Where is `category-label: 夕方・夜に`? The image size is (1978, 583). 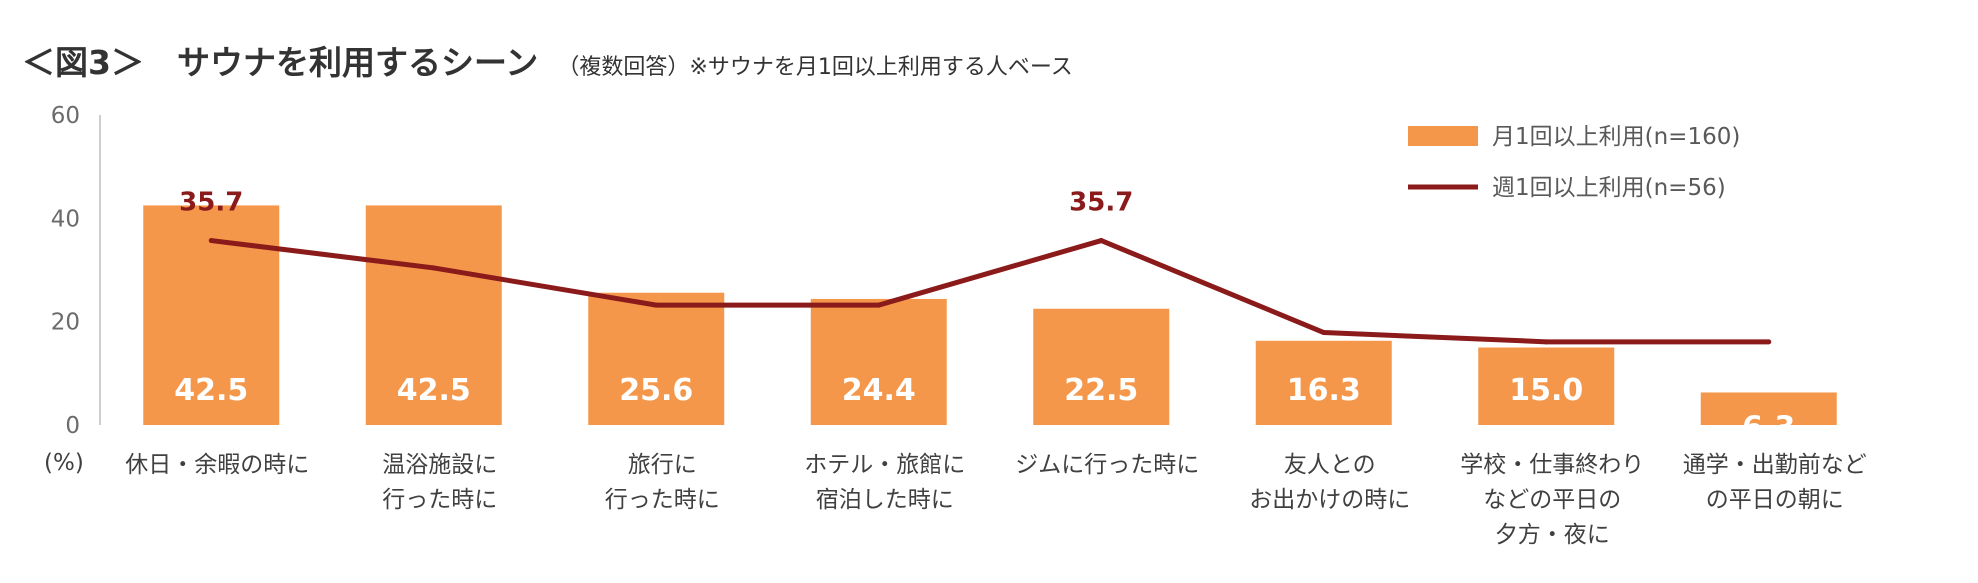
category-label: 夕方・夜に is located at coordinates (1552, 535).